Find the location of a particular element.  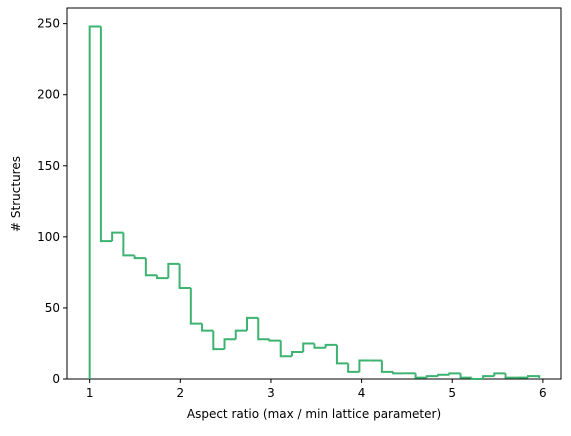

x-tick-label: 3 is located at coordinates (271, 393).